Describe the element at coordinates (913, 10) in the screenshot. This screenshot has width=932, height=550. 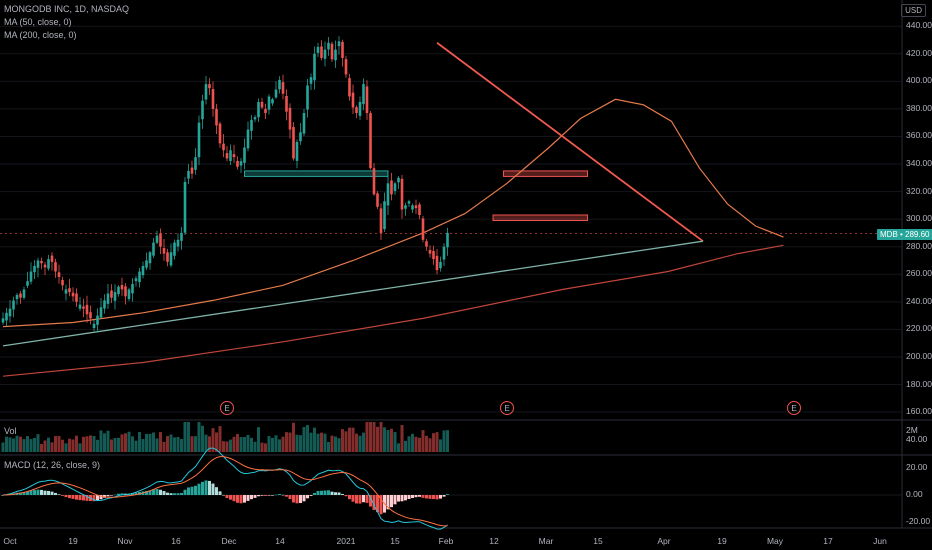
I see `currency-label: USD` at that location.